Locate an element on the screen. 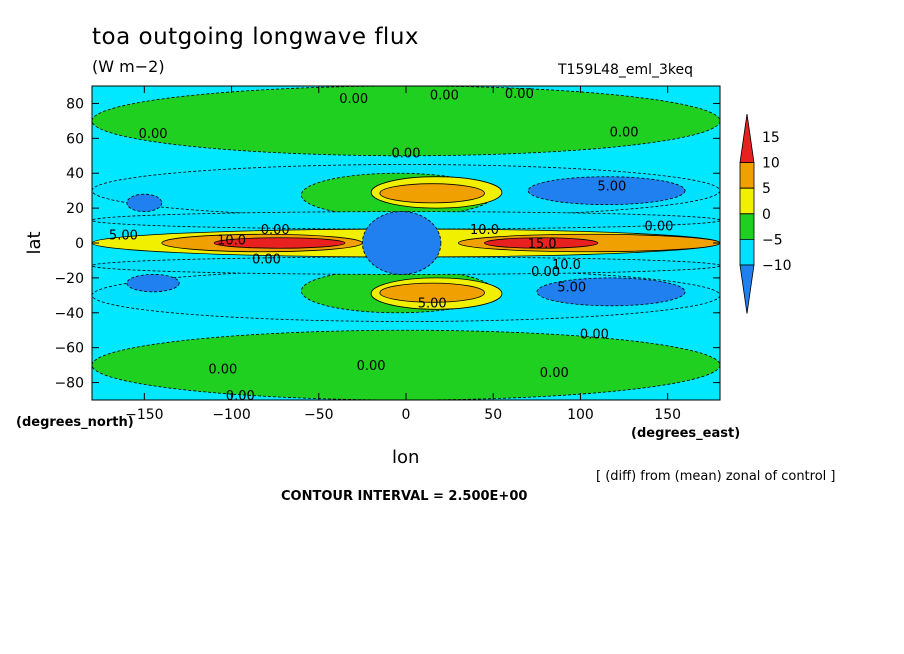 The image size is (904, 654). x-axis-label: lon is located at coordinates (406, 457).